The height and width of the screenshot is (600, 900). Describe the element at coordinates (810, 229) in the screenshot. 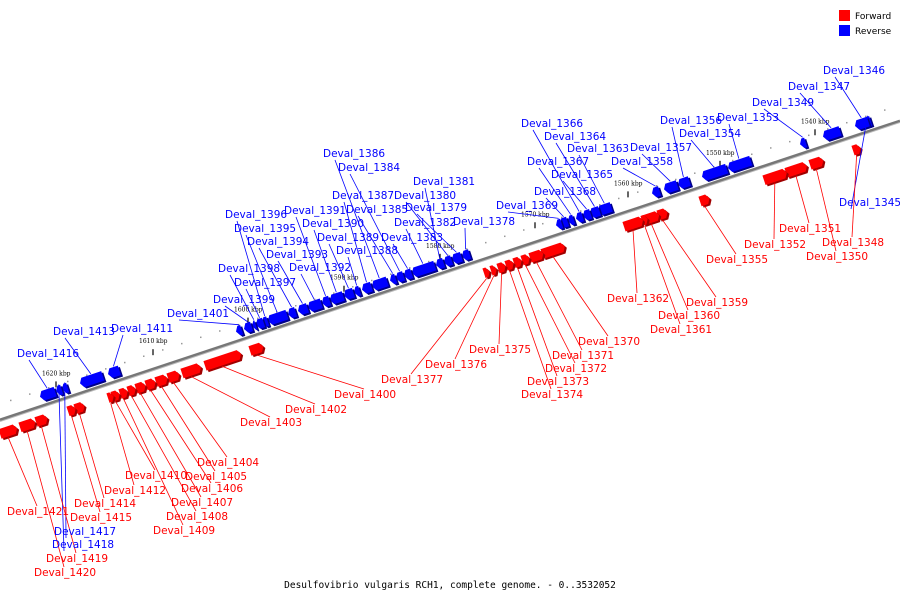

I see `gene-label: Deval_1351` at that location.